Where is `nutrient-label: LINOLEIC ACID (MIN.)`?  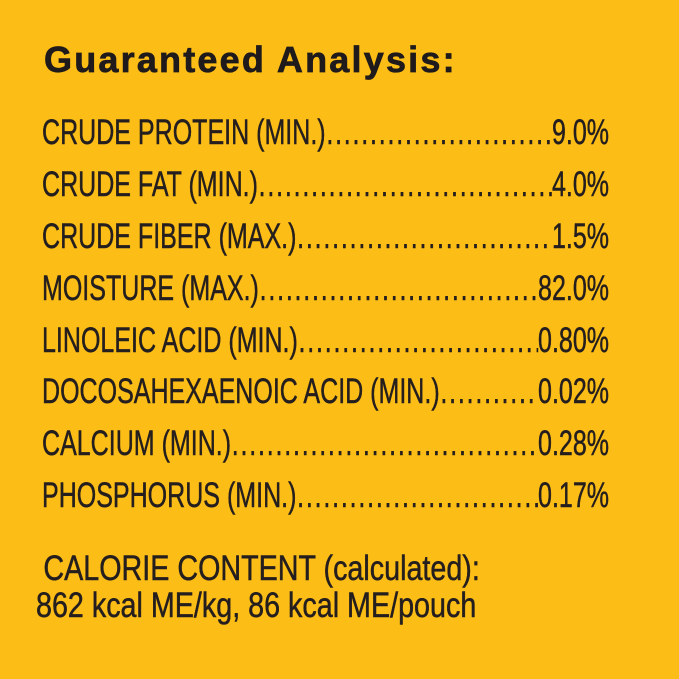
nutrient-label: LINOLEIC ACID (MIN.) is located at coordinates (170, 340).